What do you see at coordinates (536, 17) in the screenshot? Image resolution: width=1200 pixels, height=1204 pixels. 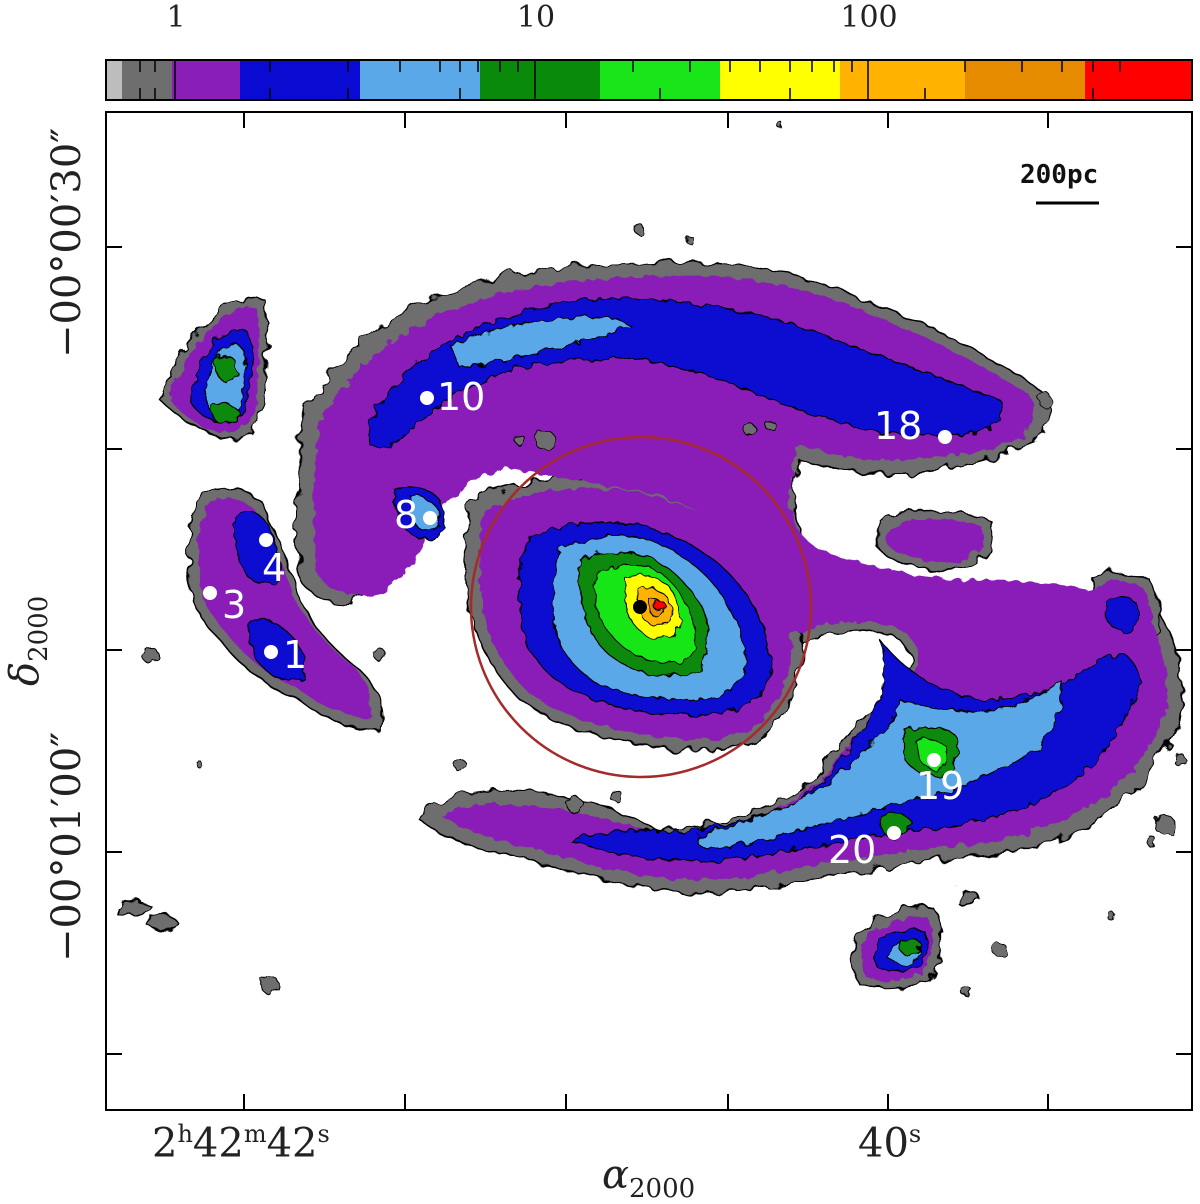 I see `colorbar-tick-label-10: 10` at bounding box center [536, 17].